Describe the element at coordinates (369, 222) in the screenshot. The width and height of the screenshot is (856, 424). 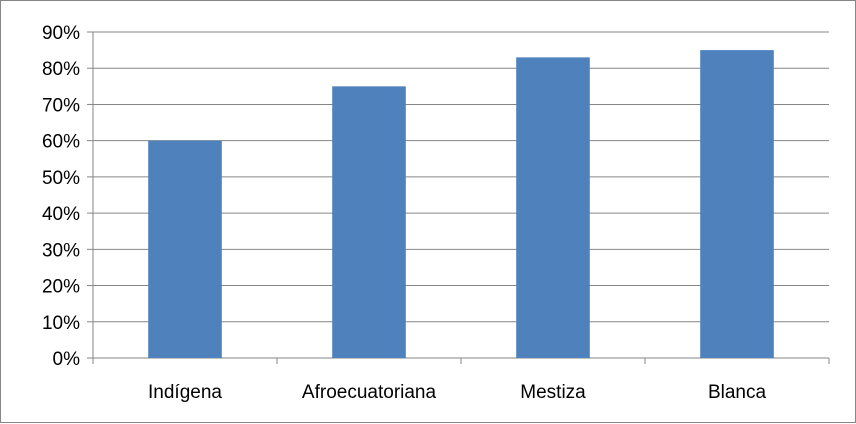
I see `bar-afroecuatoriana` at that location.